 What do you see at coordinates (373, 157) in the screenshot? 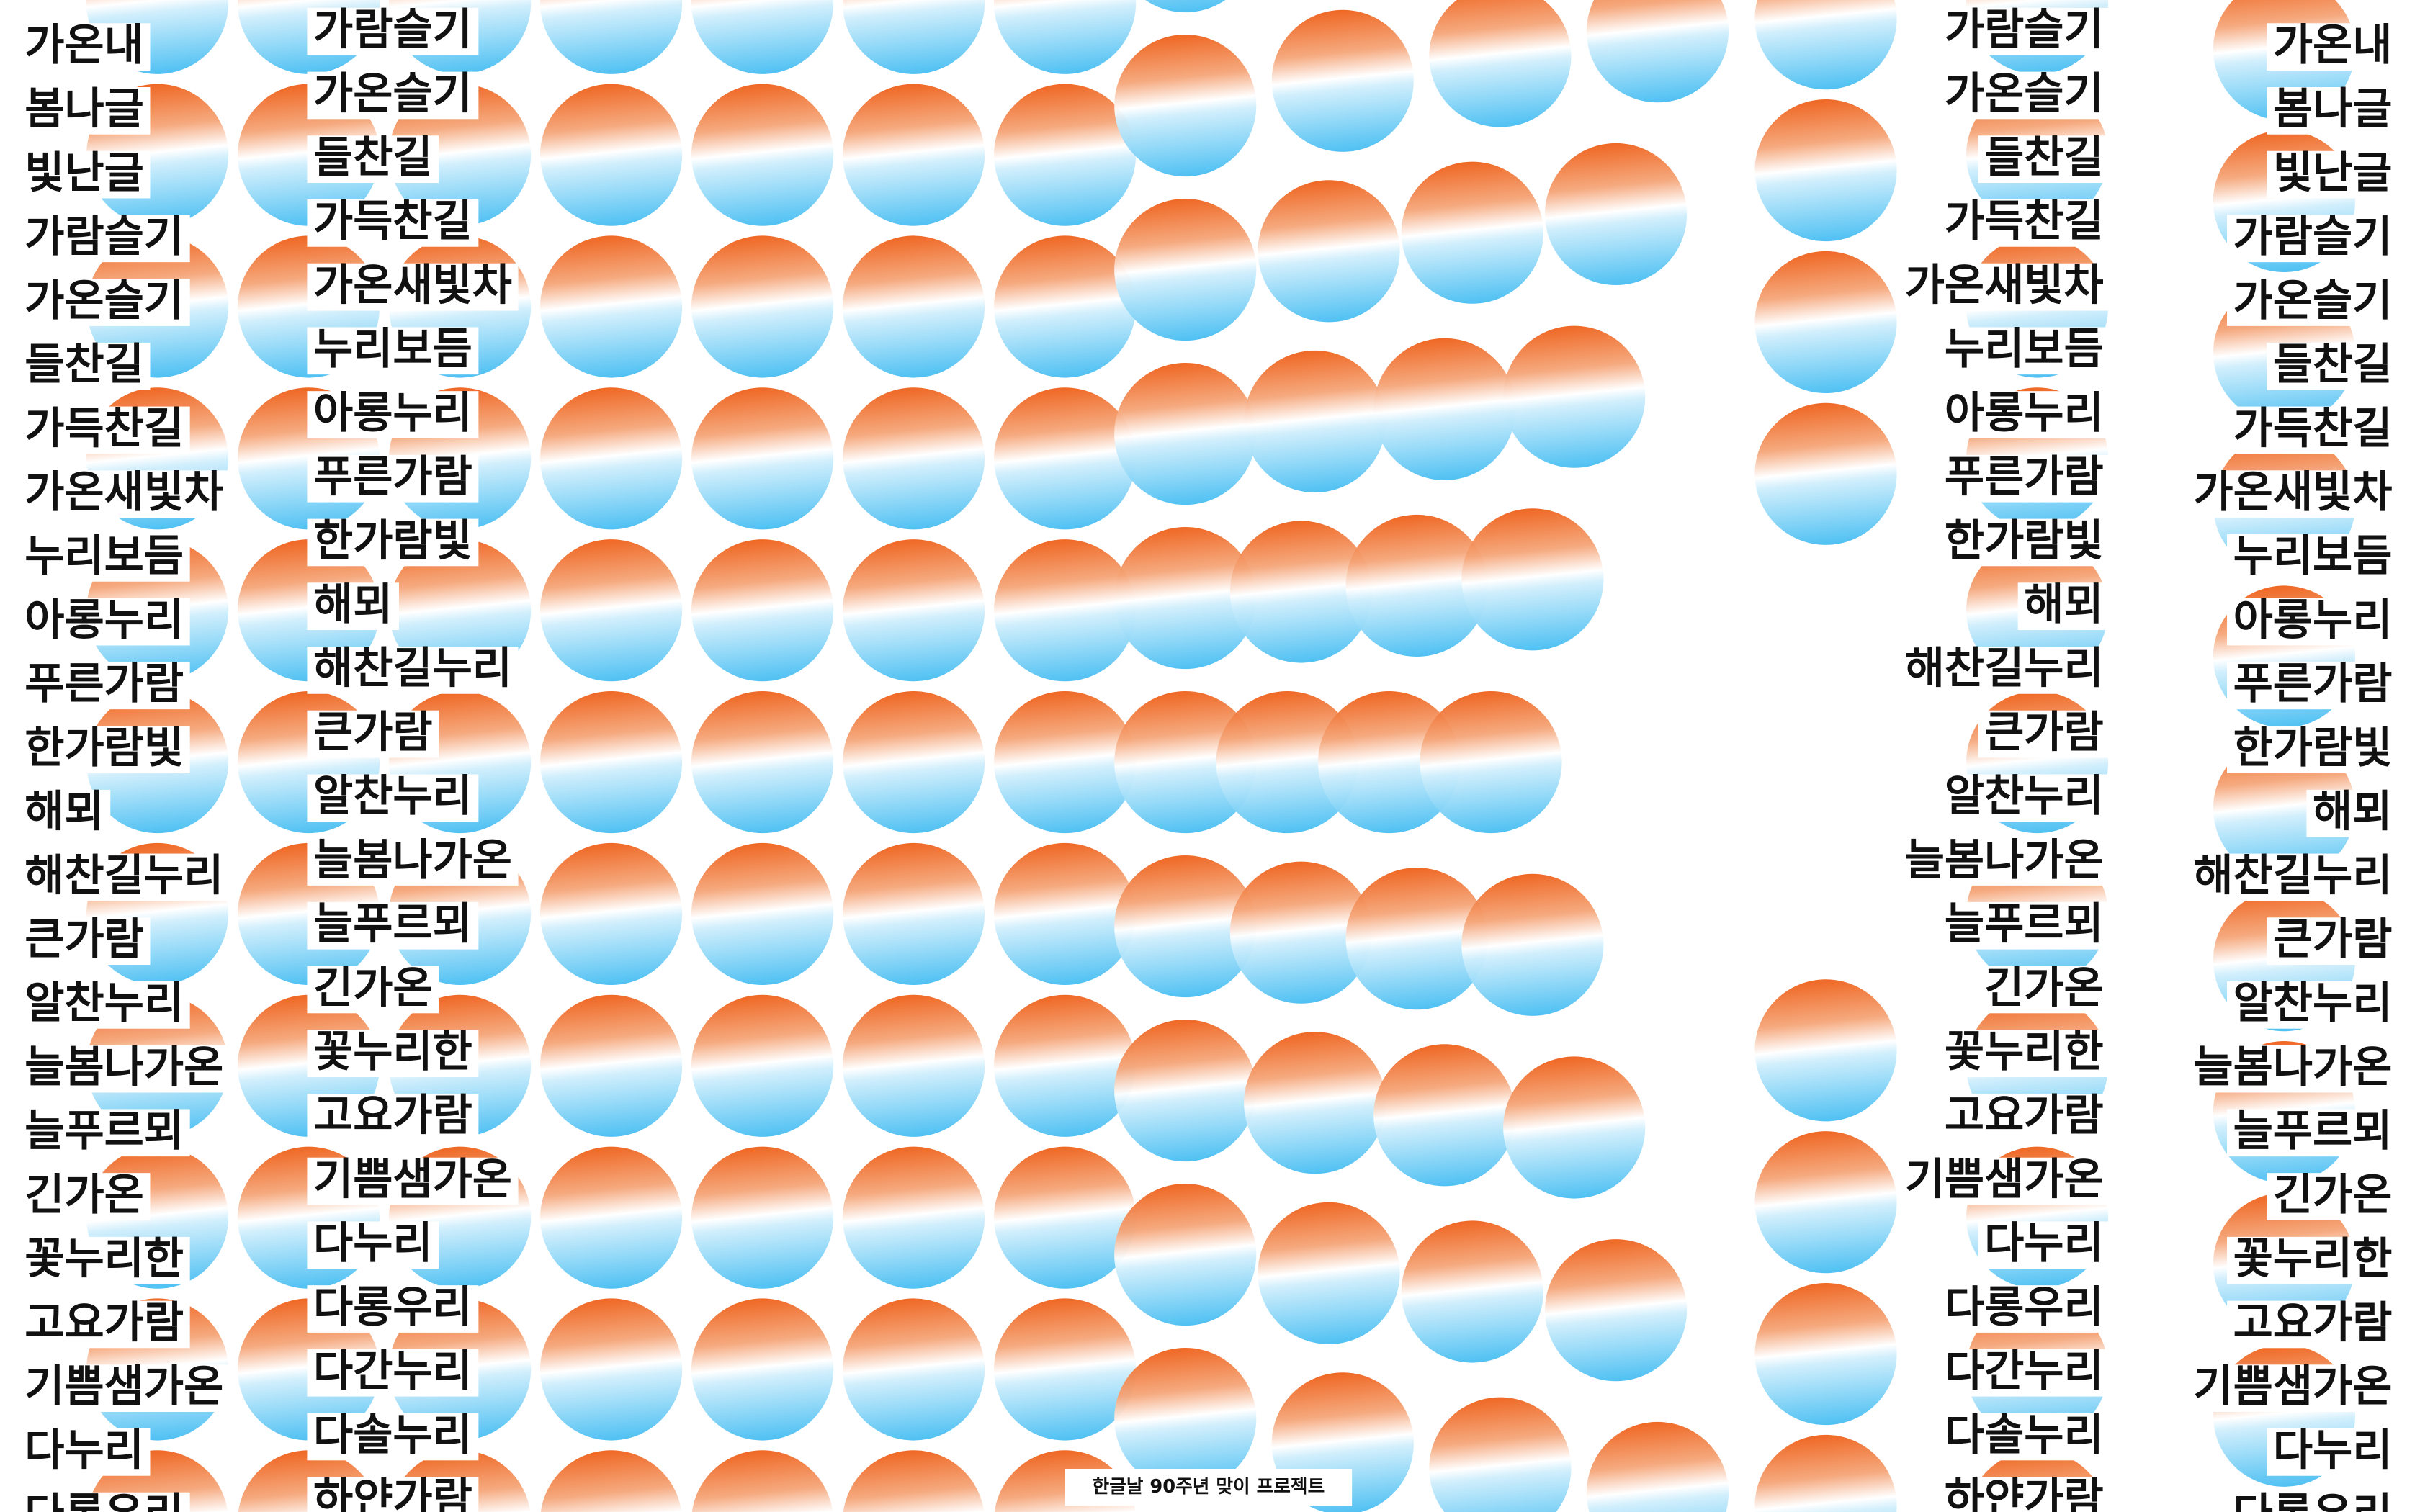
I see `word-label: 들찬길` at bounding box center [373, 157].